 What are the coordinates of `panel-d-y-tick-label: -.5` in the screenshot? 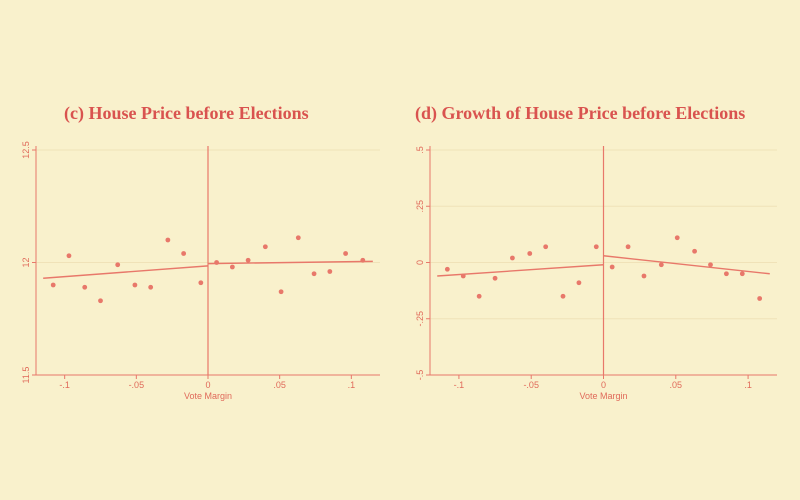 It's located at (420, 375).